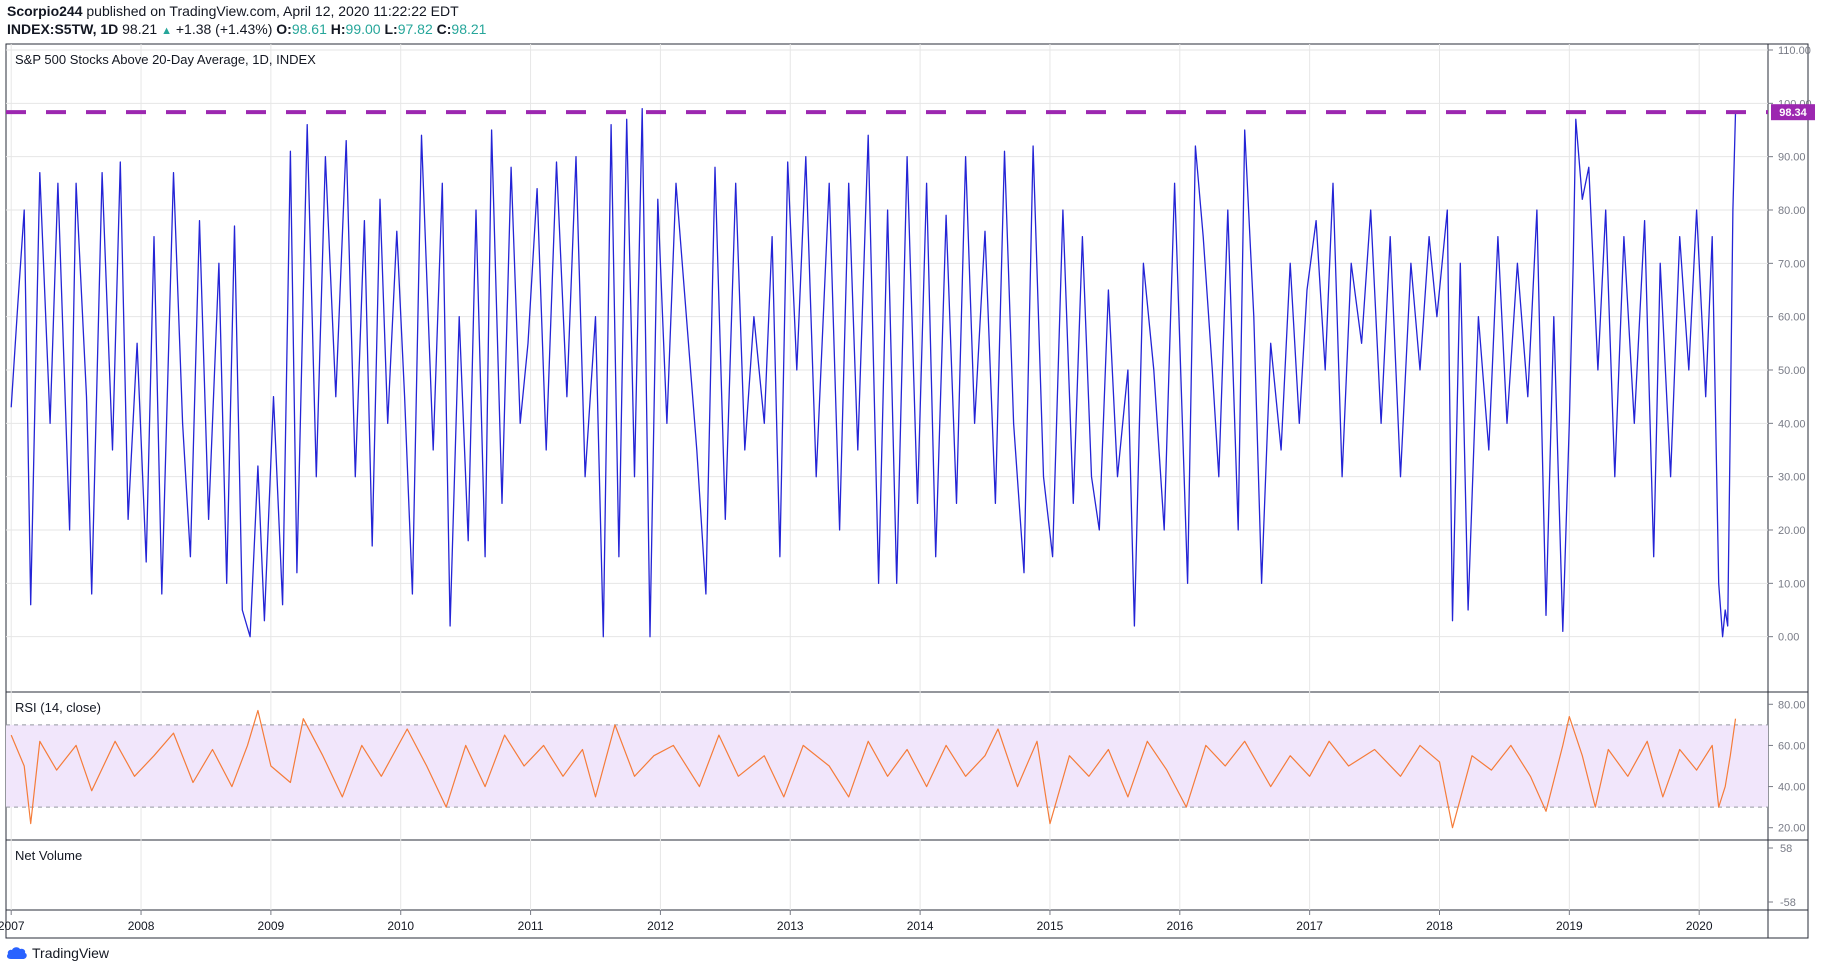 The width and height of the screenshot is (1828, 975). Describe the element at coordinates (58, 707) in the screenshot. I see `rsi-pane-title: RSI (14, close)` at that location.